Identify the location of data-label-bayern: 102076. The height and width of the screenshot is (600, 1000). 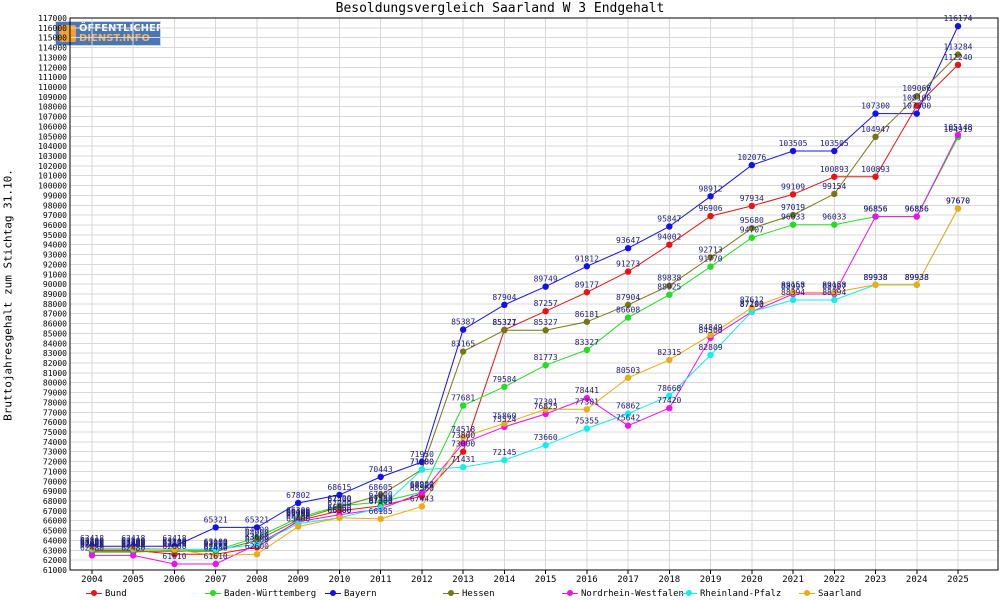
(751, 157).